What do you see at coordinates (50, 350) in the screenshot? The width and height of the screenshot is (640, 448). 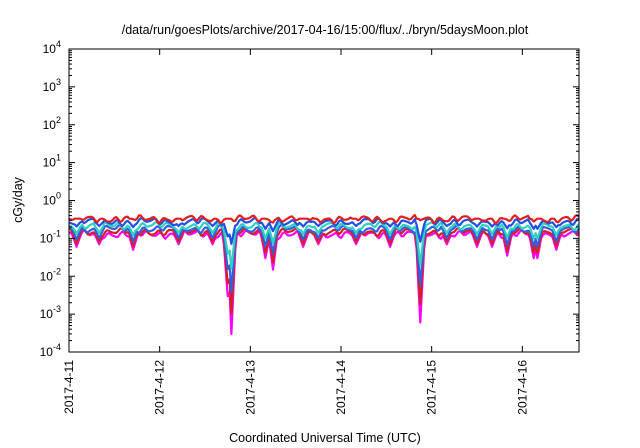 I see `y-tick-label: 10⁻⁴` at bounding box center [50, 350].